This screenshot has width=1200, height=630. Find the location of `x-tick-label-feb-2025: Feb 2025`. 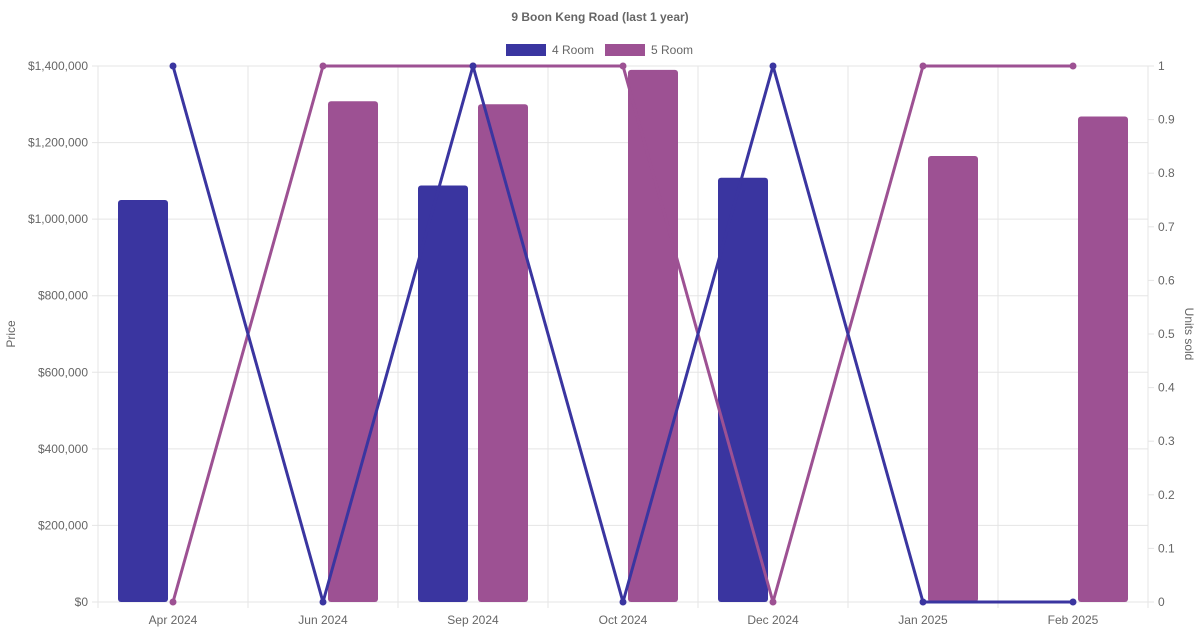

x-tick-label-feb-2025: Feb 2025 is located at coordinates (1073, 620).